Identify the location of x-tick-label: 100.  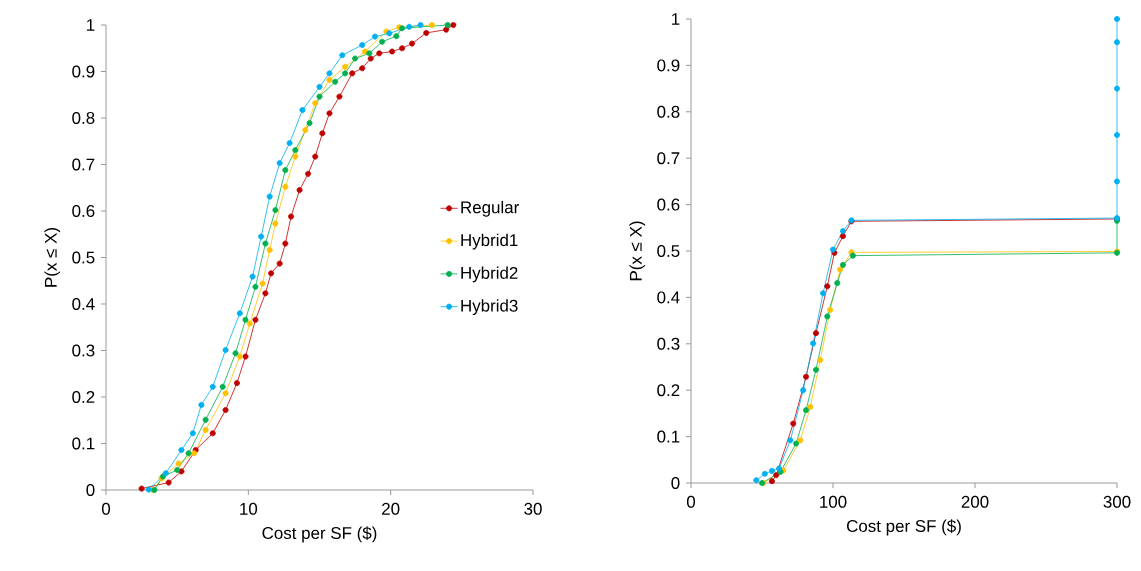
(833, 501).